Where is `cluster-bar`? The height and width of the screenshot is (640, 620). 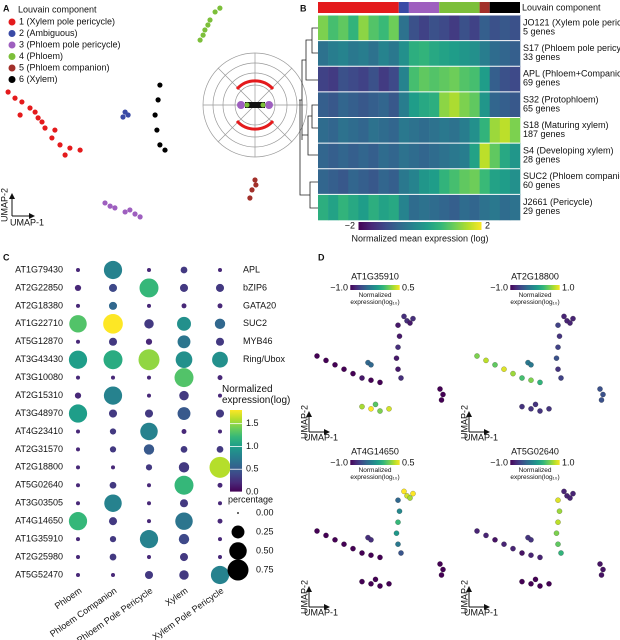 cluster-bar is located at coordinates (484, 7).